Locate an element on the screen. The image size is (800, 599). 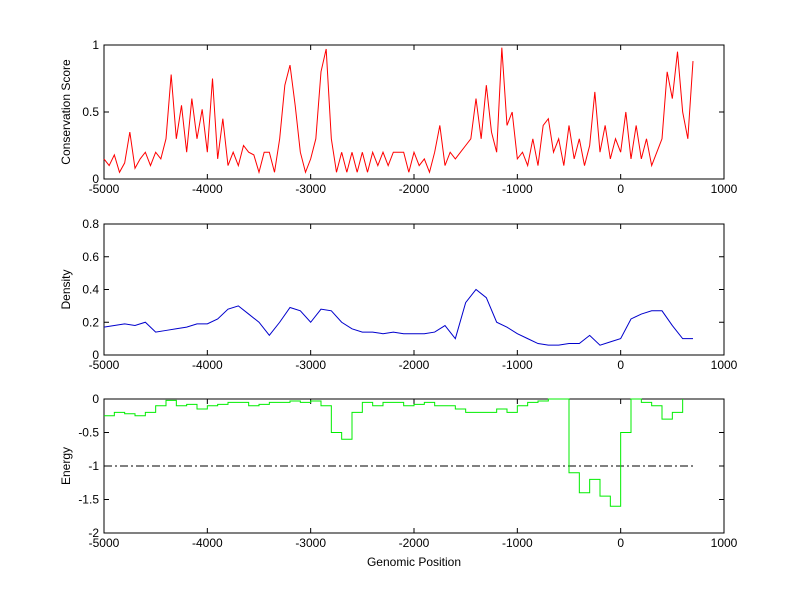
y-tick-label: 1 is located at coordinates (95, 45).